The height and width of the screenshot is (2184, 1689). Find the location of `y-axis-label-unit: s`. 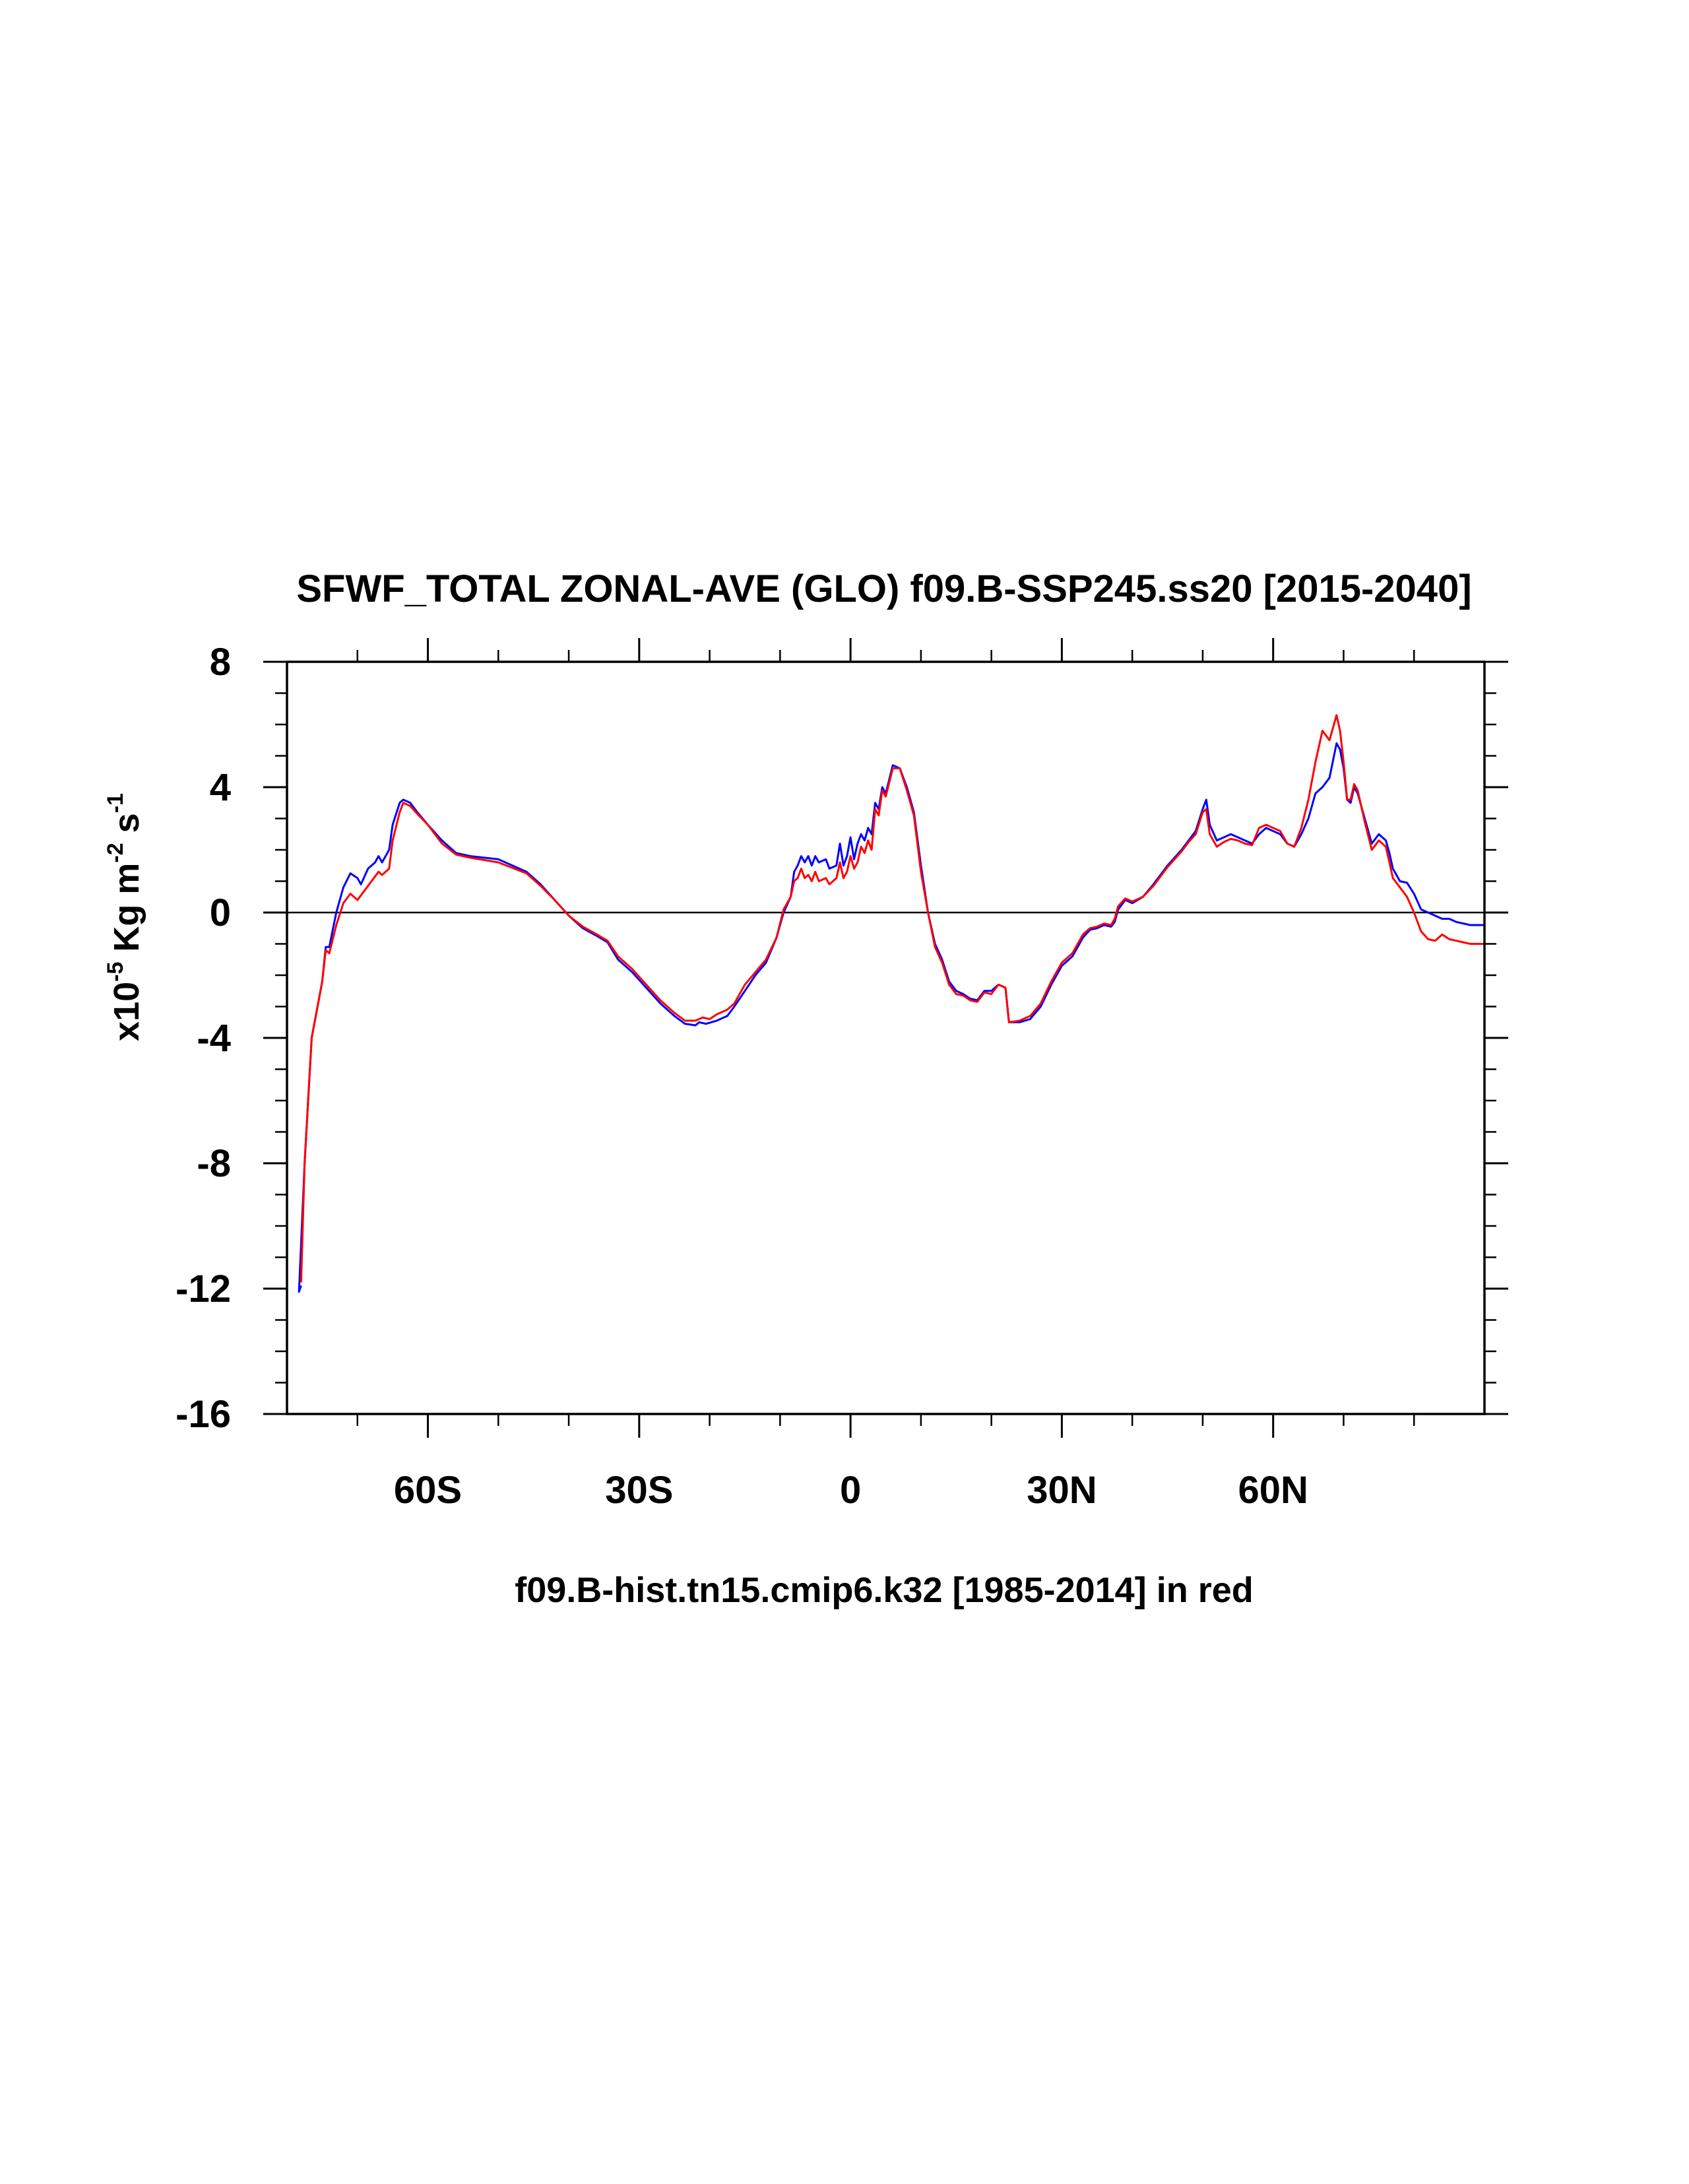

y-axis-label-unit: s is located at coordinates (126, 828).